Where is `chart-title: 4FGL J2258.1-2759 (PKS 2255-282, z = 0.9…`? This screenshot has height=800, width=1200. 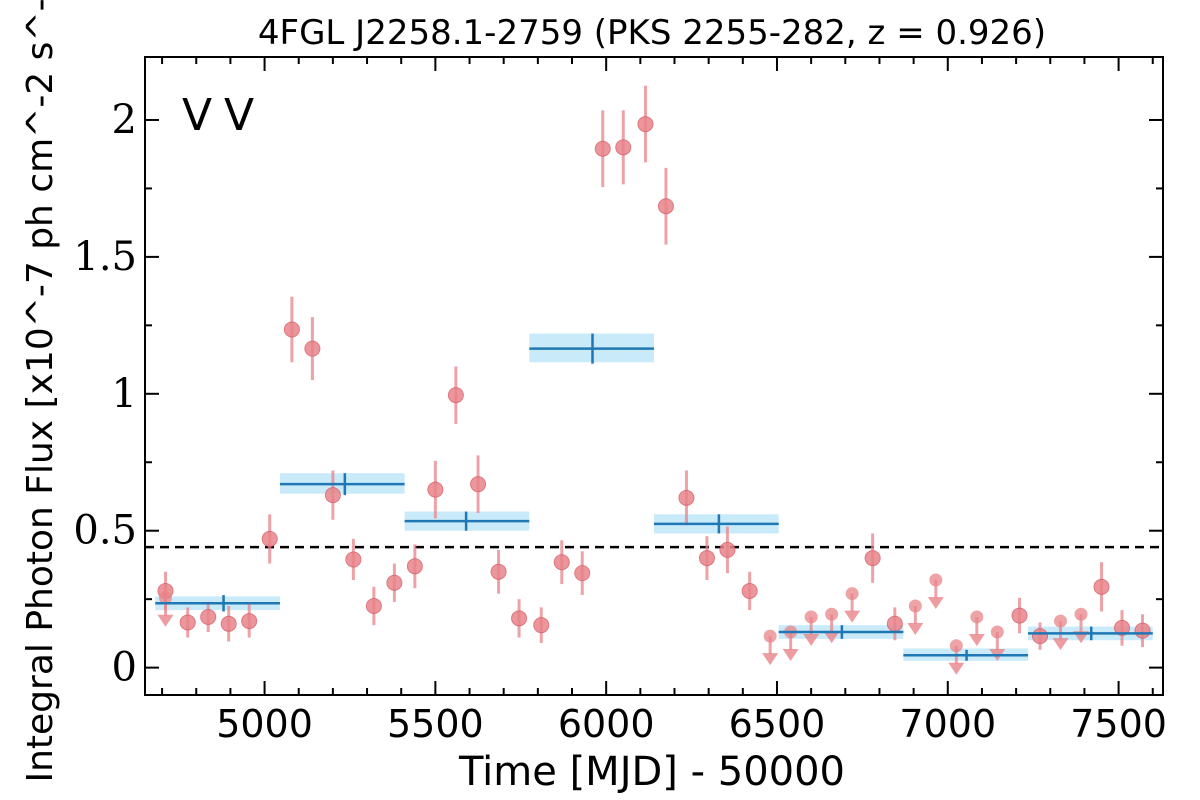
chart-title: 4FGL J2258.1-2759 (PKS 2255-282, z = 0.9… is located at coordinates (652, 33).